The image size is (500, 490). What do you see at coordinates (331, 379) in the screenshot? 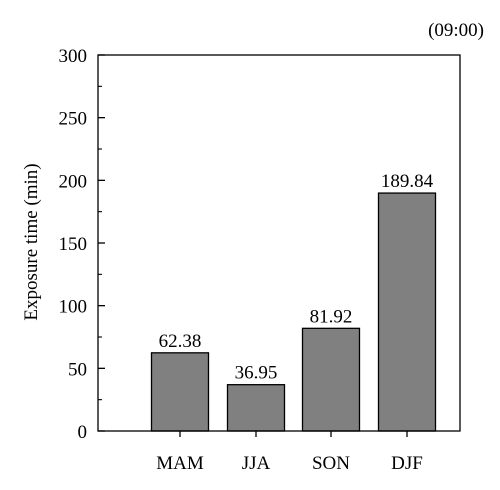
I see `bar-son` at bounding box center [331, 379].